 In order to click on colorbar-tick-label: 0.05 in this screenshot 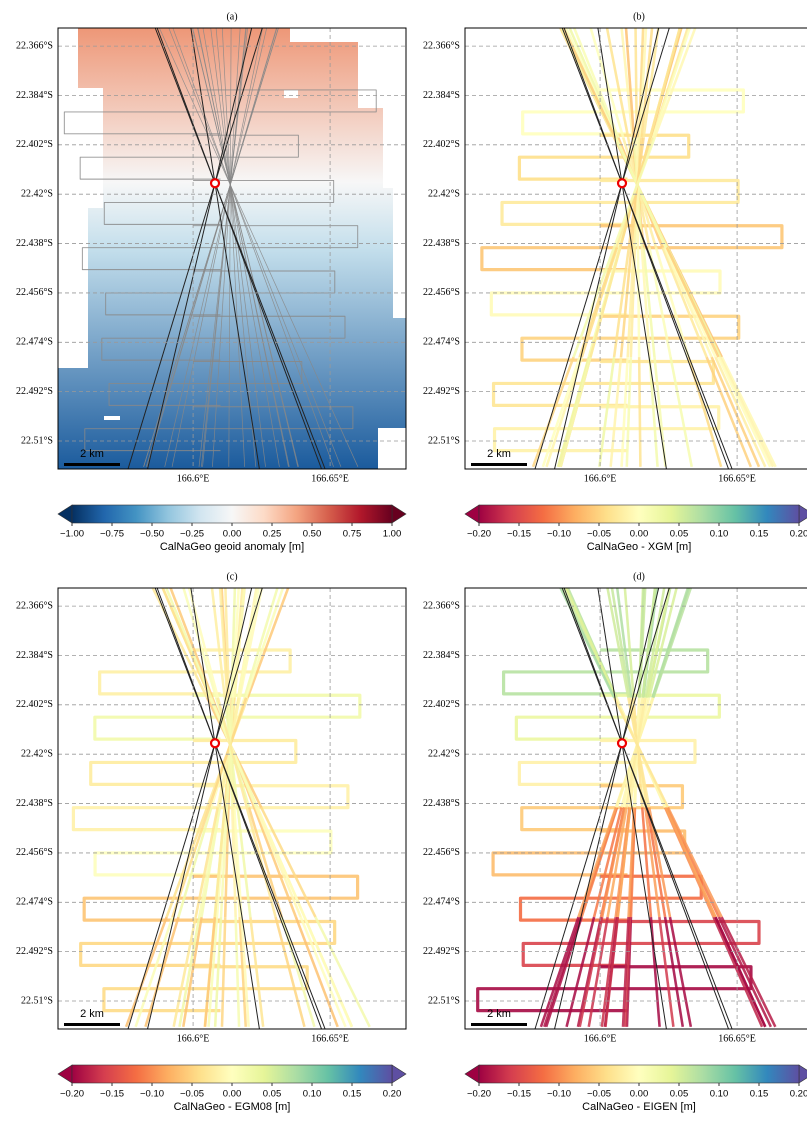, I will do `click(679, 534)`.